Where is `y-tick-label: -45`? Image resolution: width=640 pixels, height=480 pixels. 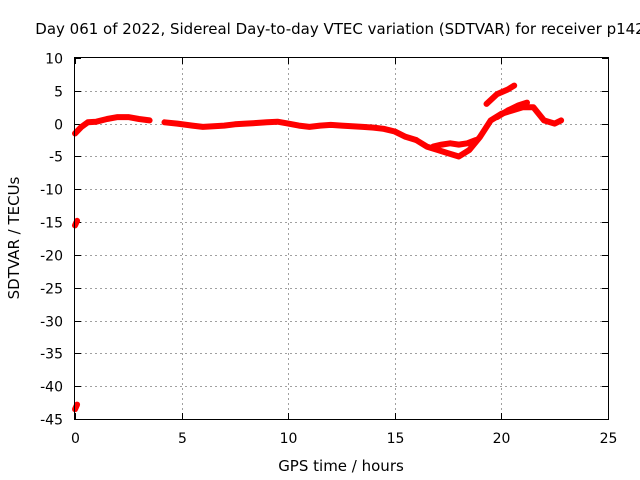
y-tick-label: -45 is located at coordinates (51, 421).